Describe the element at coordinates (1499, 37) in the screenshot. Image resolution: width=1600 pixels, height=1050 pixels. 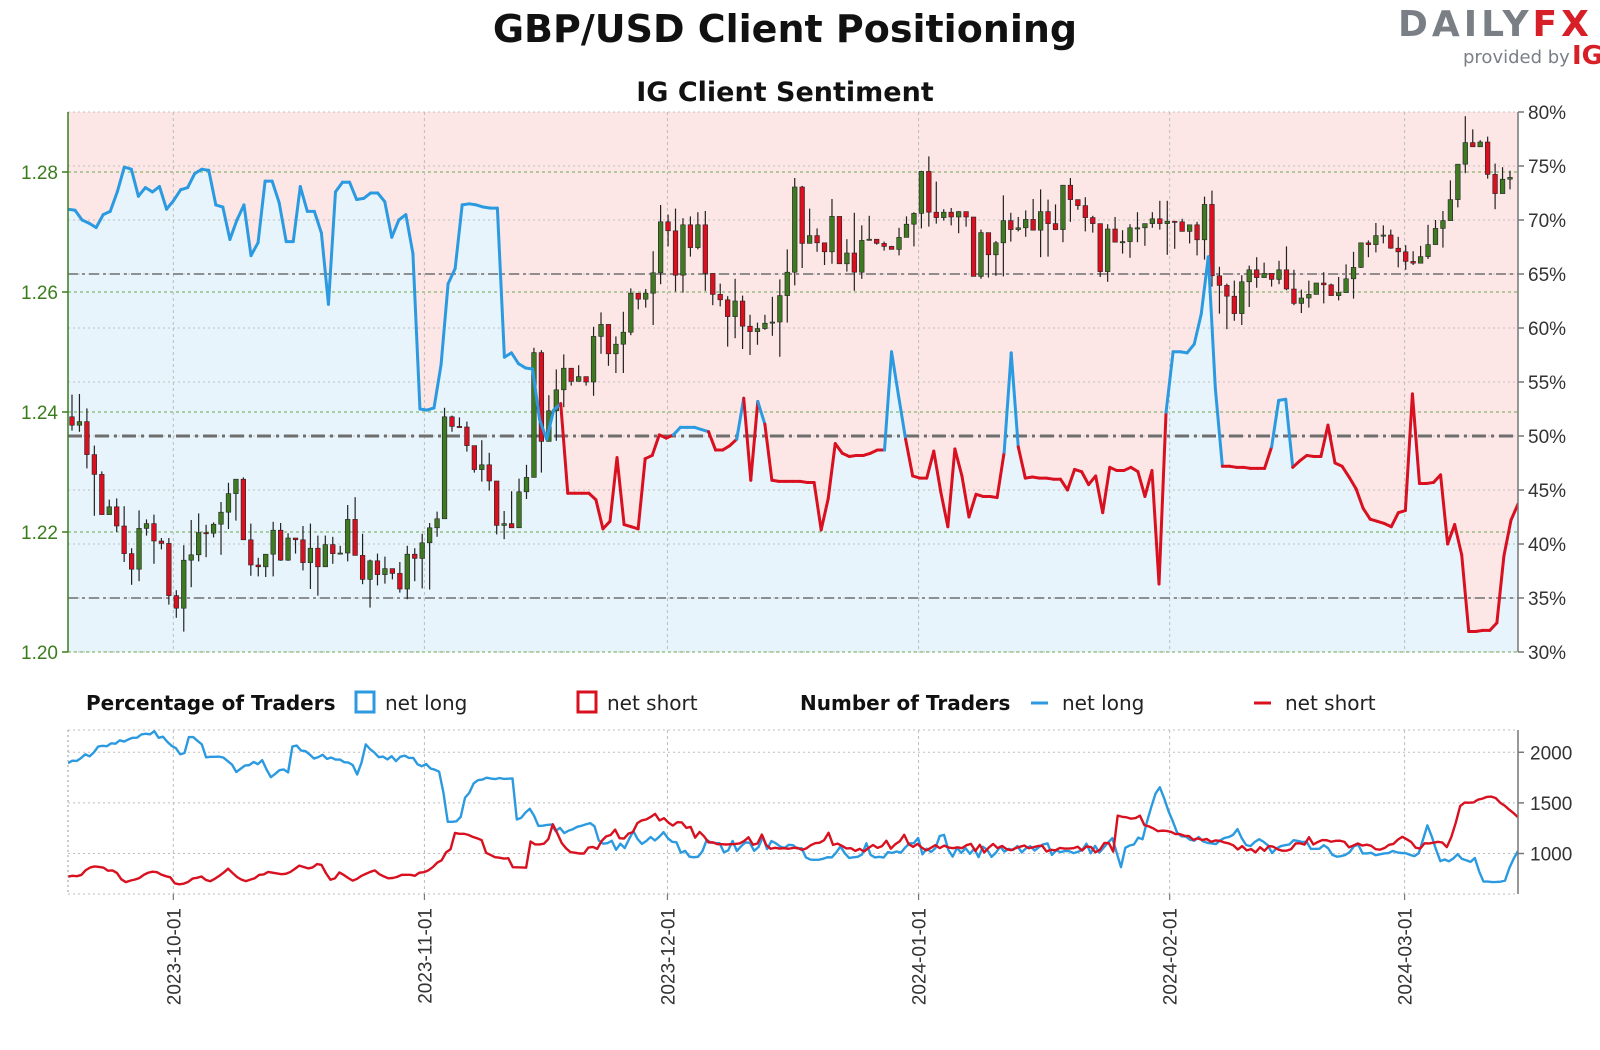
I see `dailyfx-logo: DAILYFX provided by IG` at that location.